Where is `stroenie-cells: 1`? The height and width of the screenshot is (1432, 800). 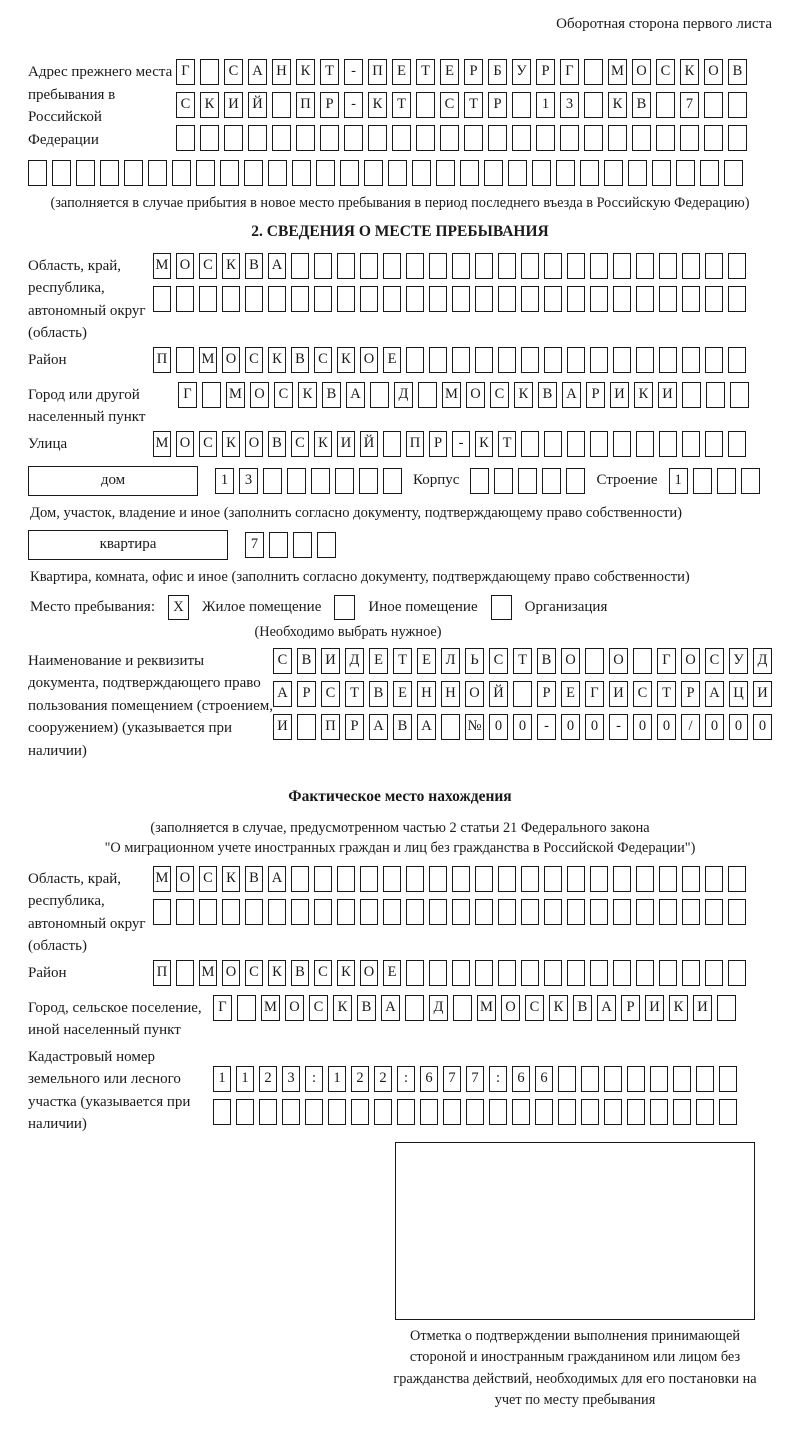
stroenie-cells: 1 is located at coordinates (714, 480).